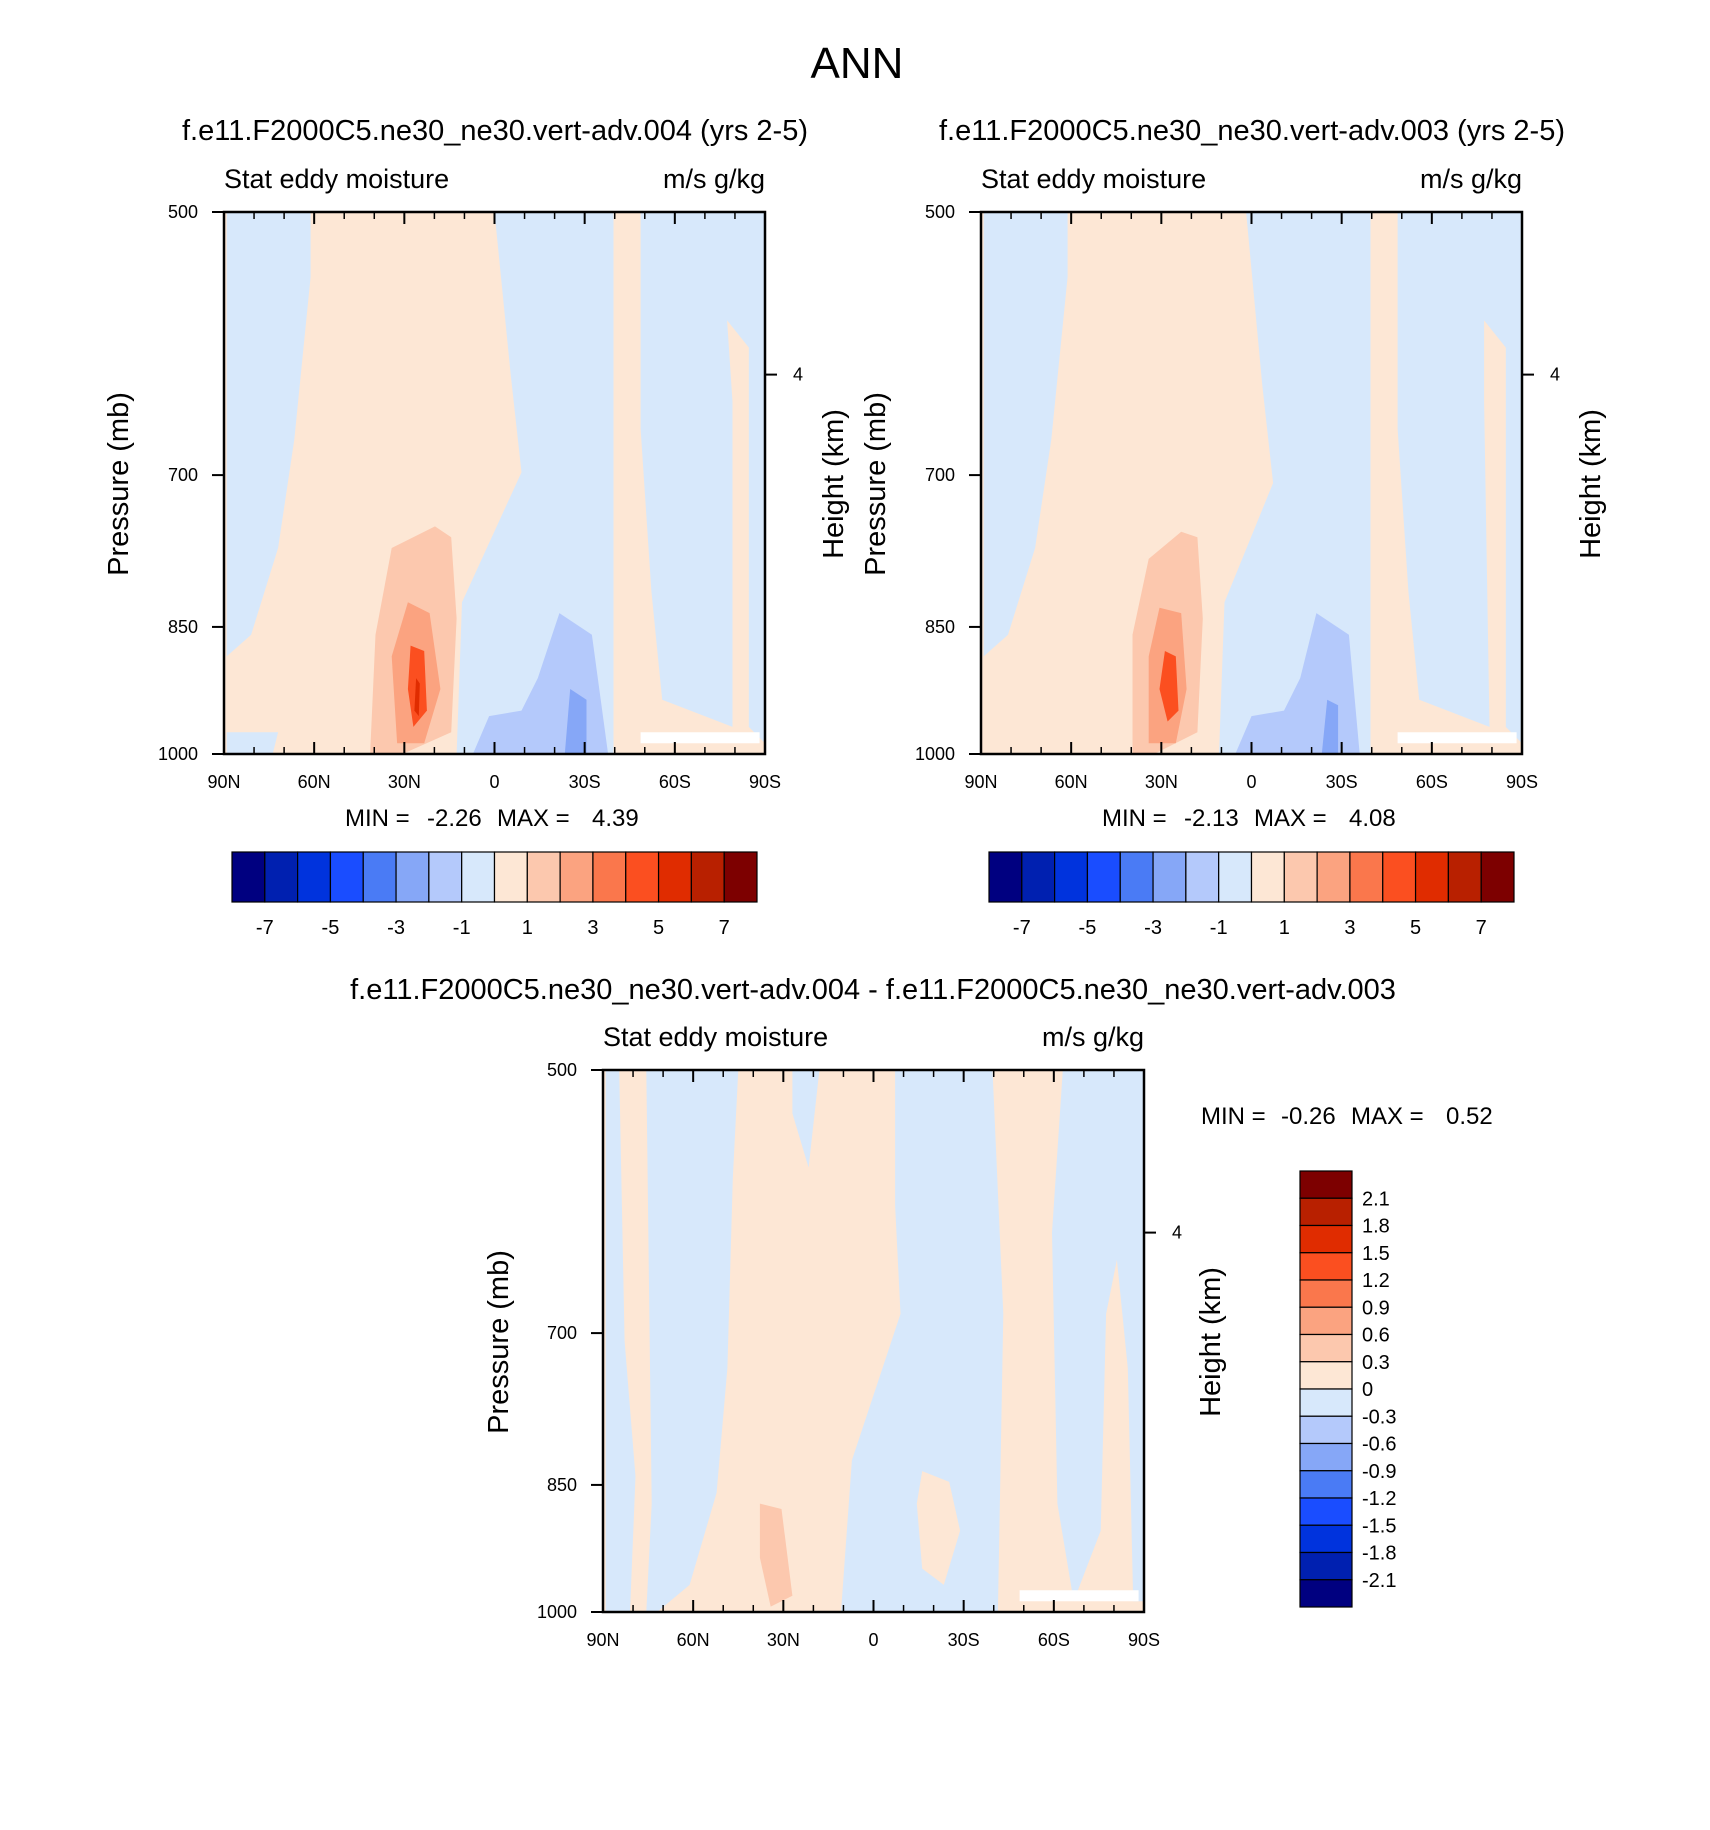  What do you see at coordinates (1379, 1554) in the screenshot?
I see `colorbar-label: -1.8` at bounding box center [1379, 1554].